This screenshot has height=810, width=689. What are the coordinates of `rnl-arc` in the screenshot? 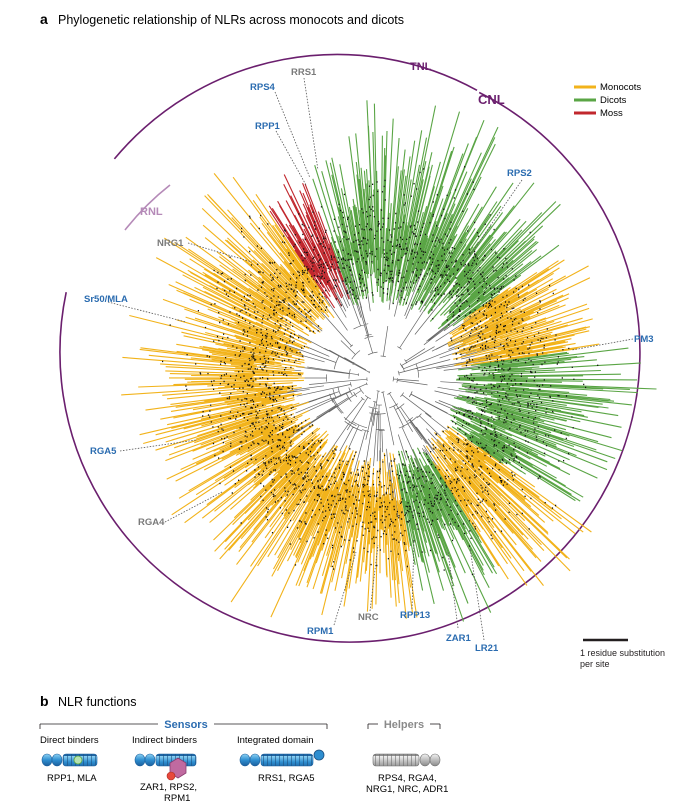 It's located at (147, 207).